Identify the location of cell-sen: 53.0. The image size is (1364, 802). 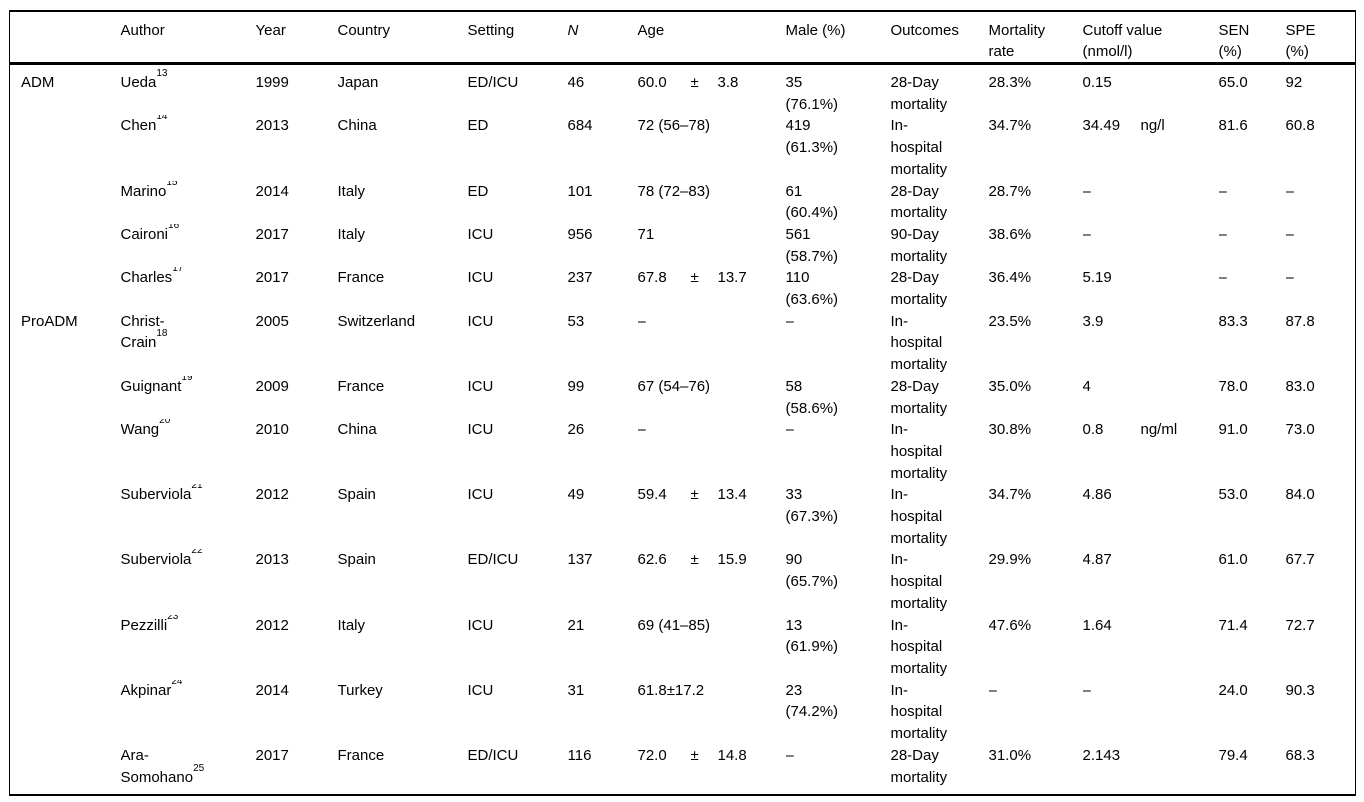
(1233, 495).